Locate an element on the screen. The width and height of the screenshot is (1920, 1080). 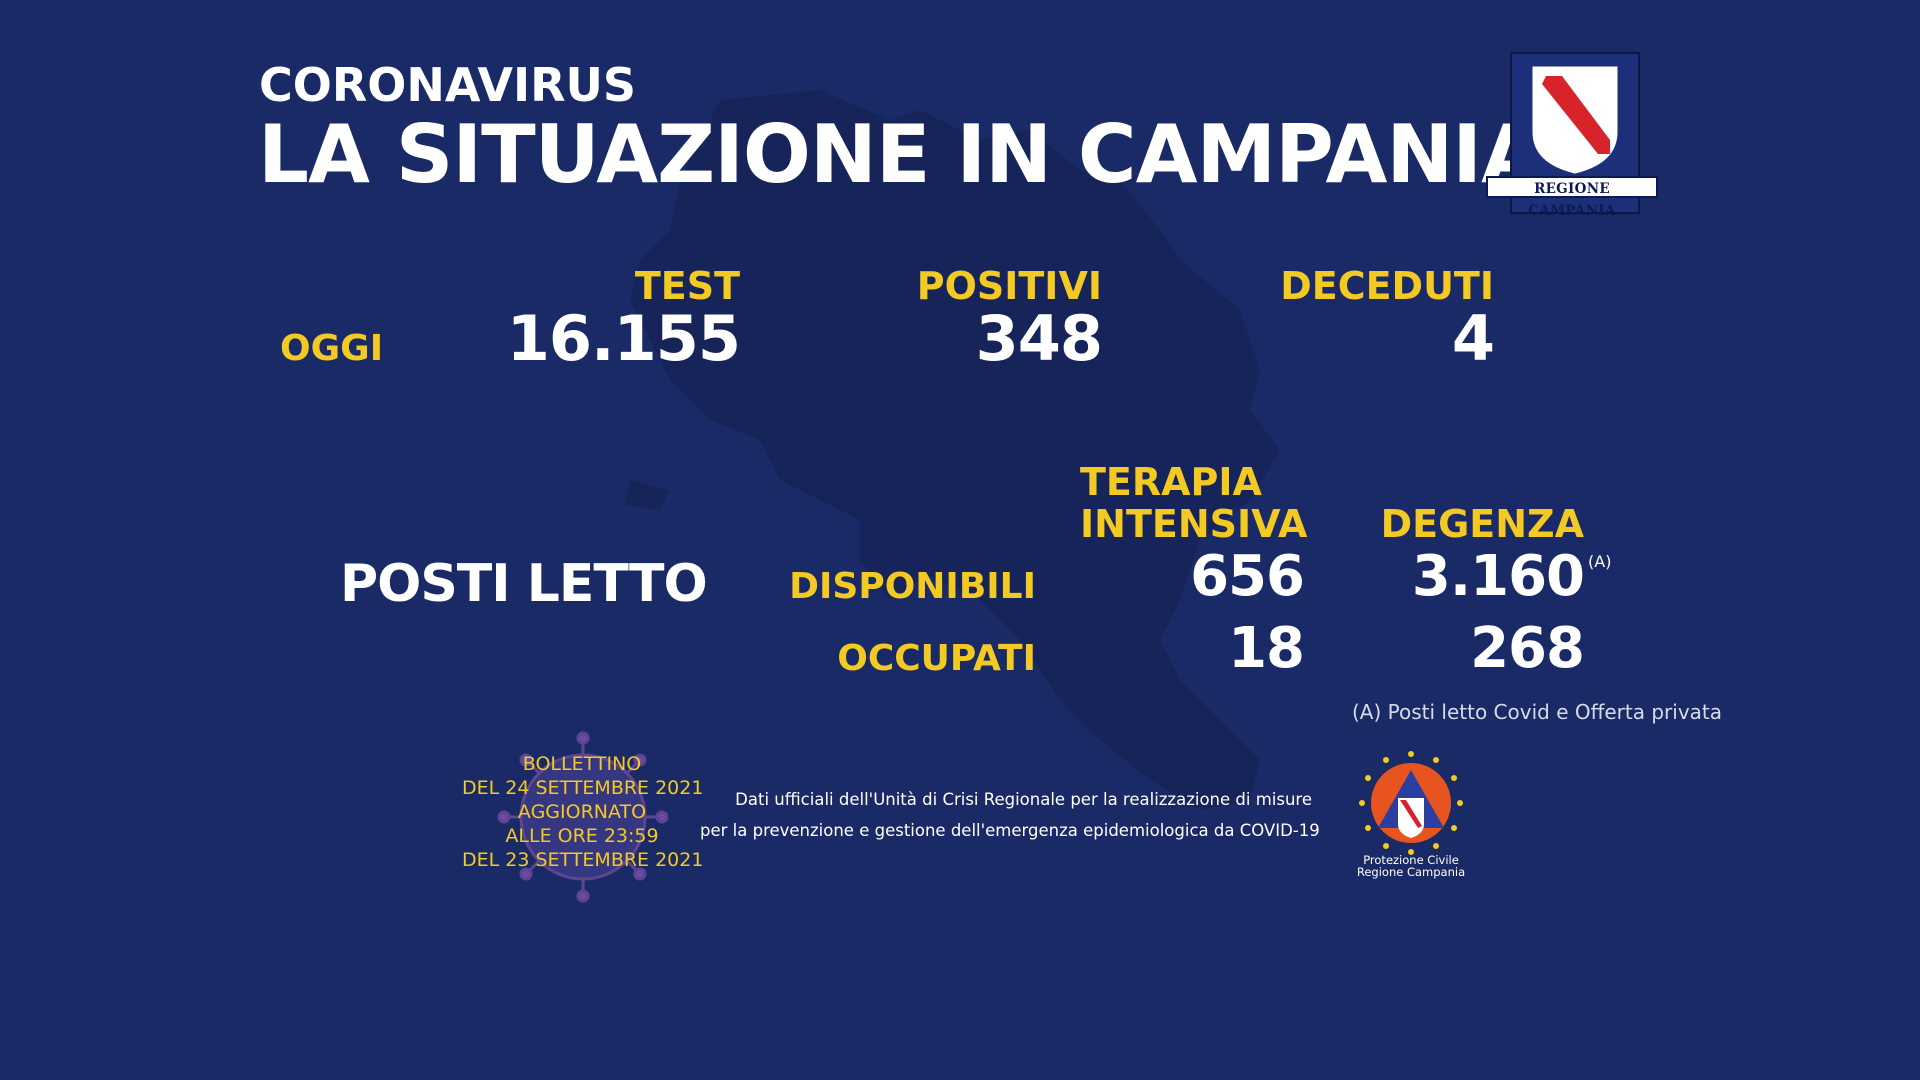
positivi-label: POSITIVI is located at coordinates (1009, 286).